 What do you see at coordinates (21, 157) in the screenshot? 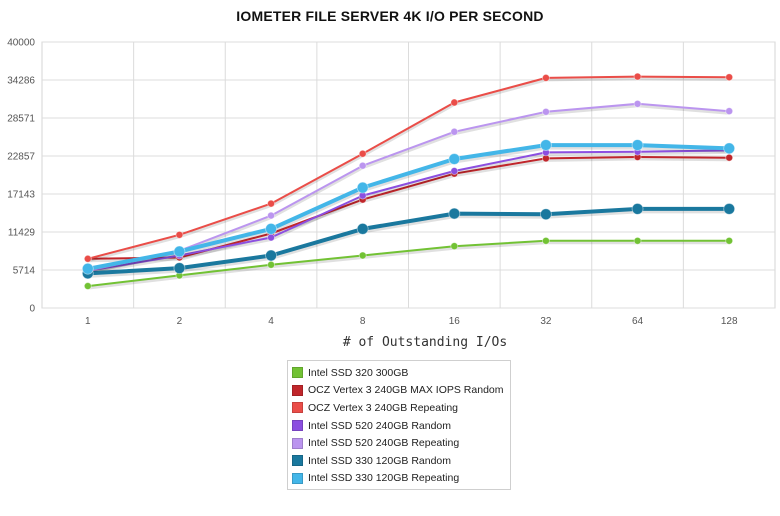
I see `y-tick-label: 22857` at bounding box center [21, 157].